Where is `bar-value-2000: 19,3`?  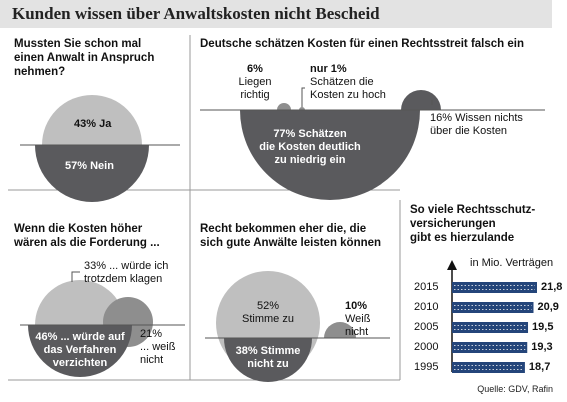 bar-value-2000: 19,3 is located at coordinates (542, 347).